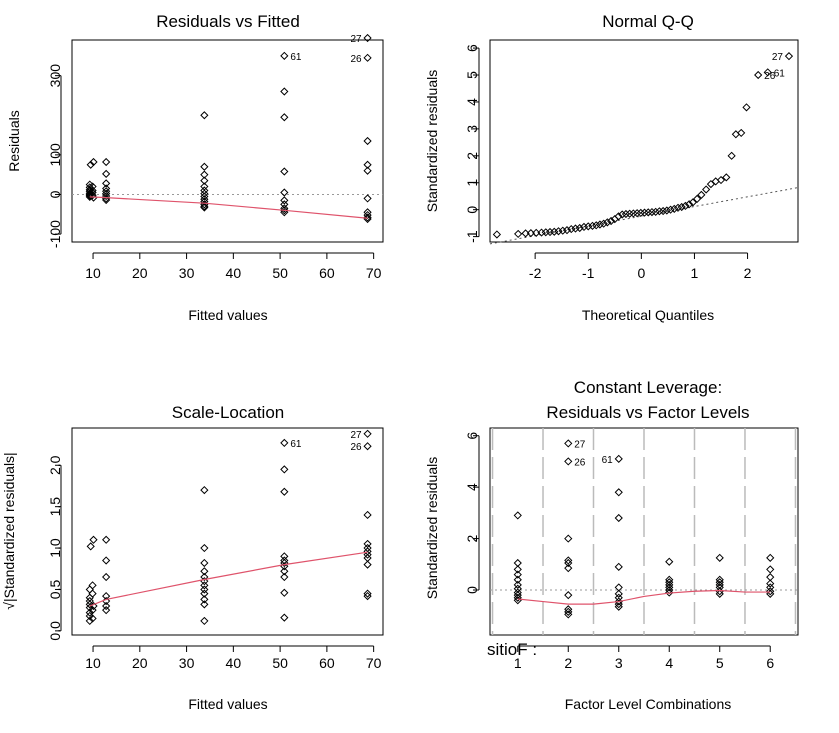 Image resolution: width=839 pixels, height=733 pixels. What do you see at coordinates (187, 273) in the screenshot?
I see `x-tick-label: 30` at bounding box center [187, 273].